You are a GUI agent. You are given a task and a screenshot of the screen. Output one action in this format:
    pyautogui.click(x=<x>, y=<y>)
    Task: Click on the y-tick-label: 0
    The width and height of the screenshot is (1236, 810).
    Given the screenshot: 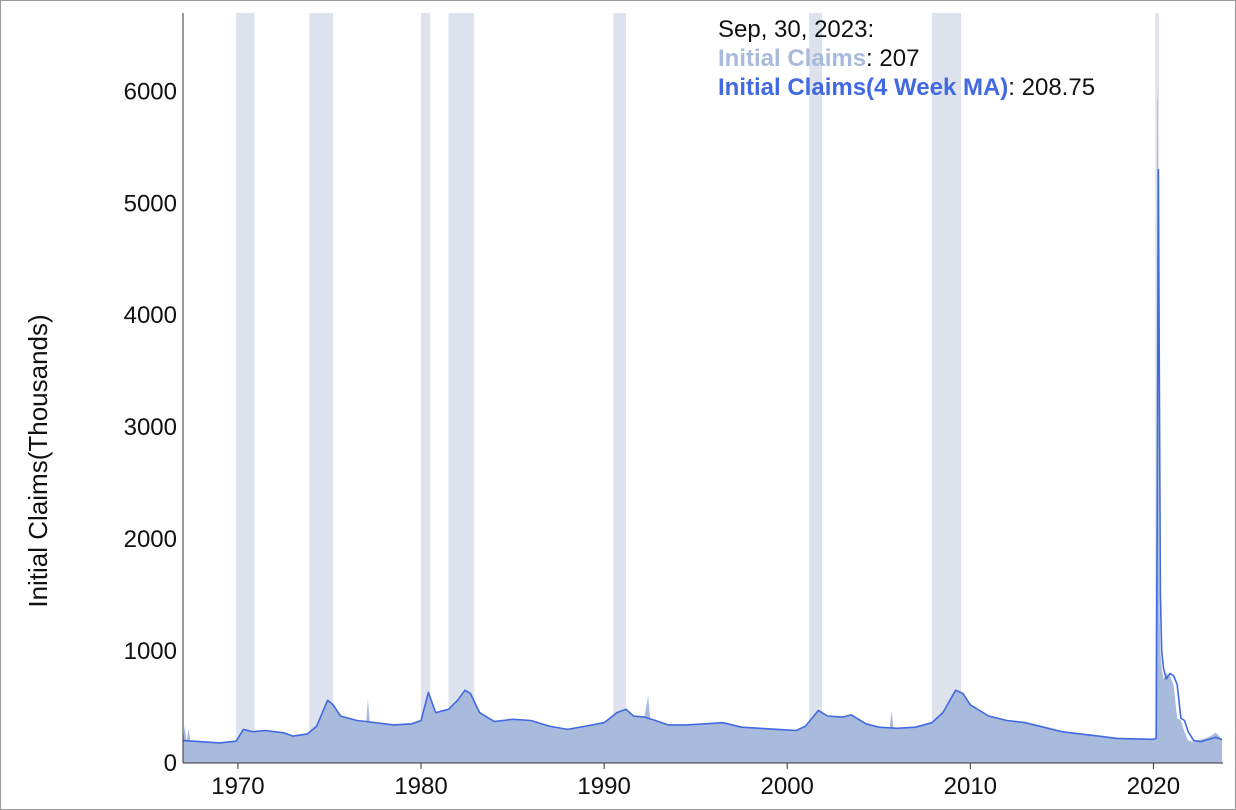 What is the action you would take?
    pyautogui.click(x=170, y=763)
    